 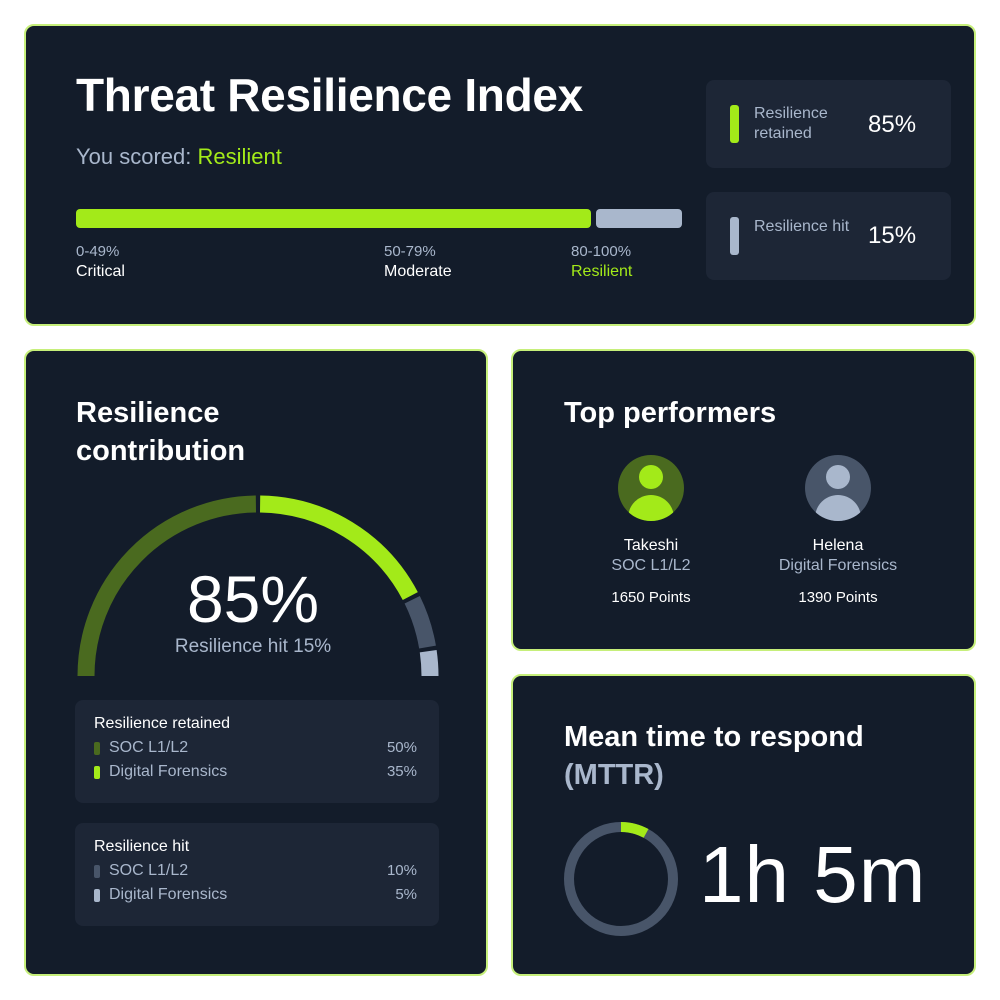 I want to click on stat-hit-label: Resilience hit, so click(x=802, y=226).